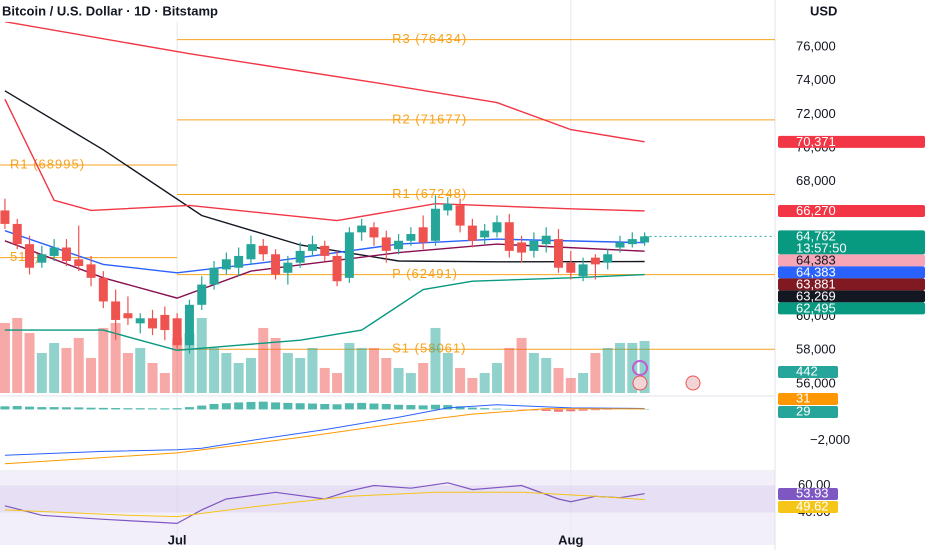 The height and width of the screenshot is (550, 932). What do you see at coordinates (803, 397) in the screenshot?
I see `value-label: 31` at bounding box center [803, 397].